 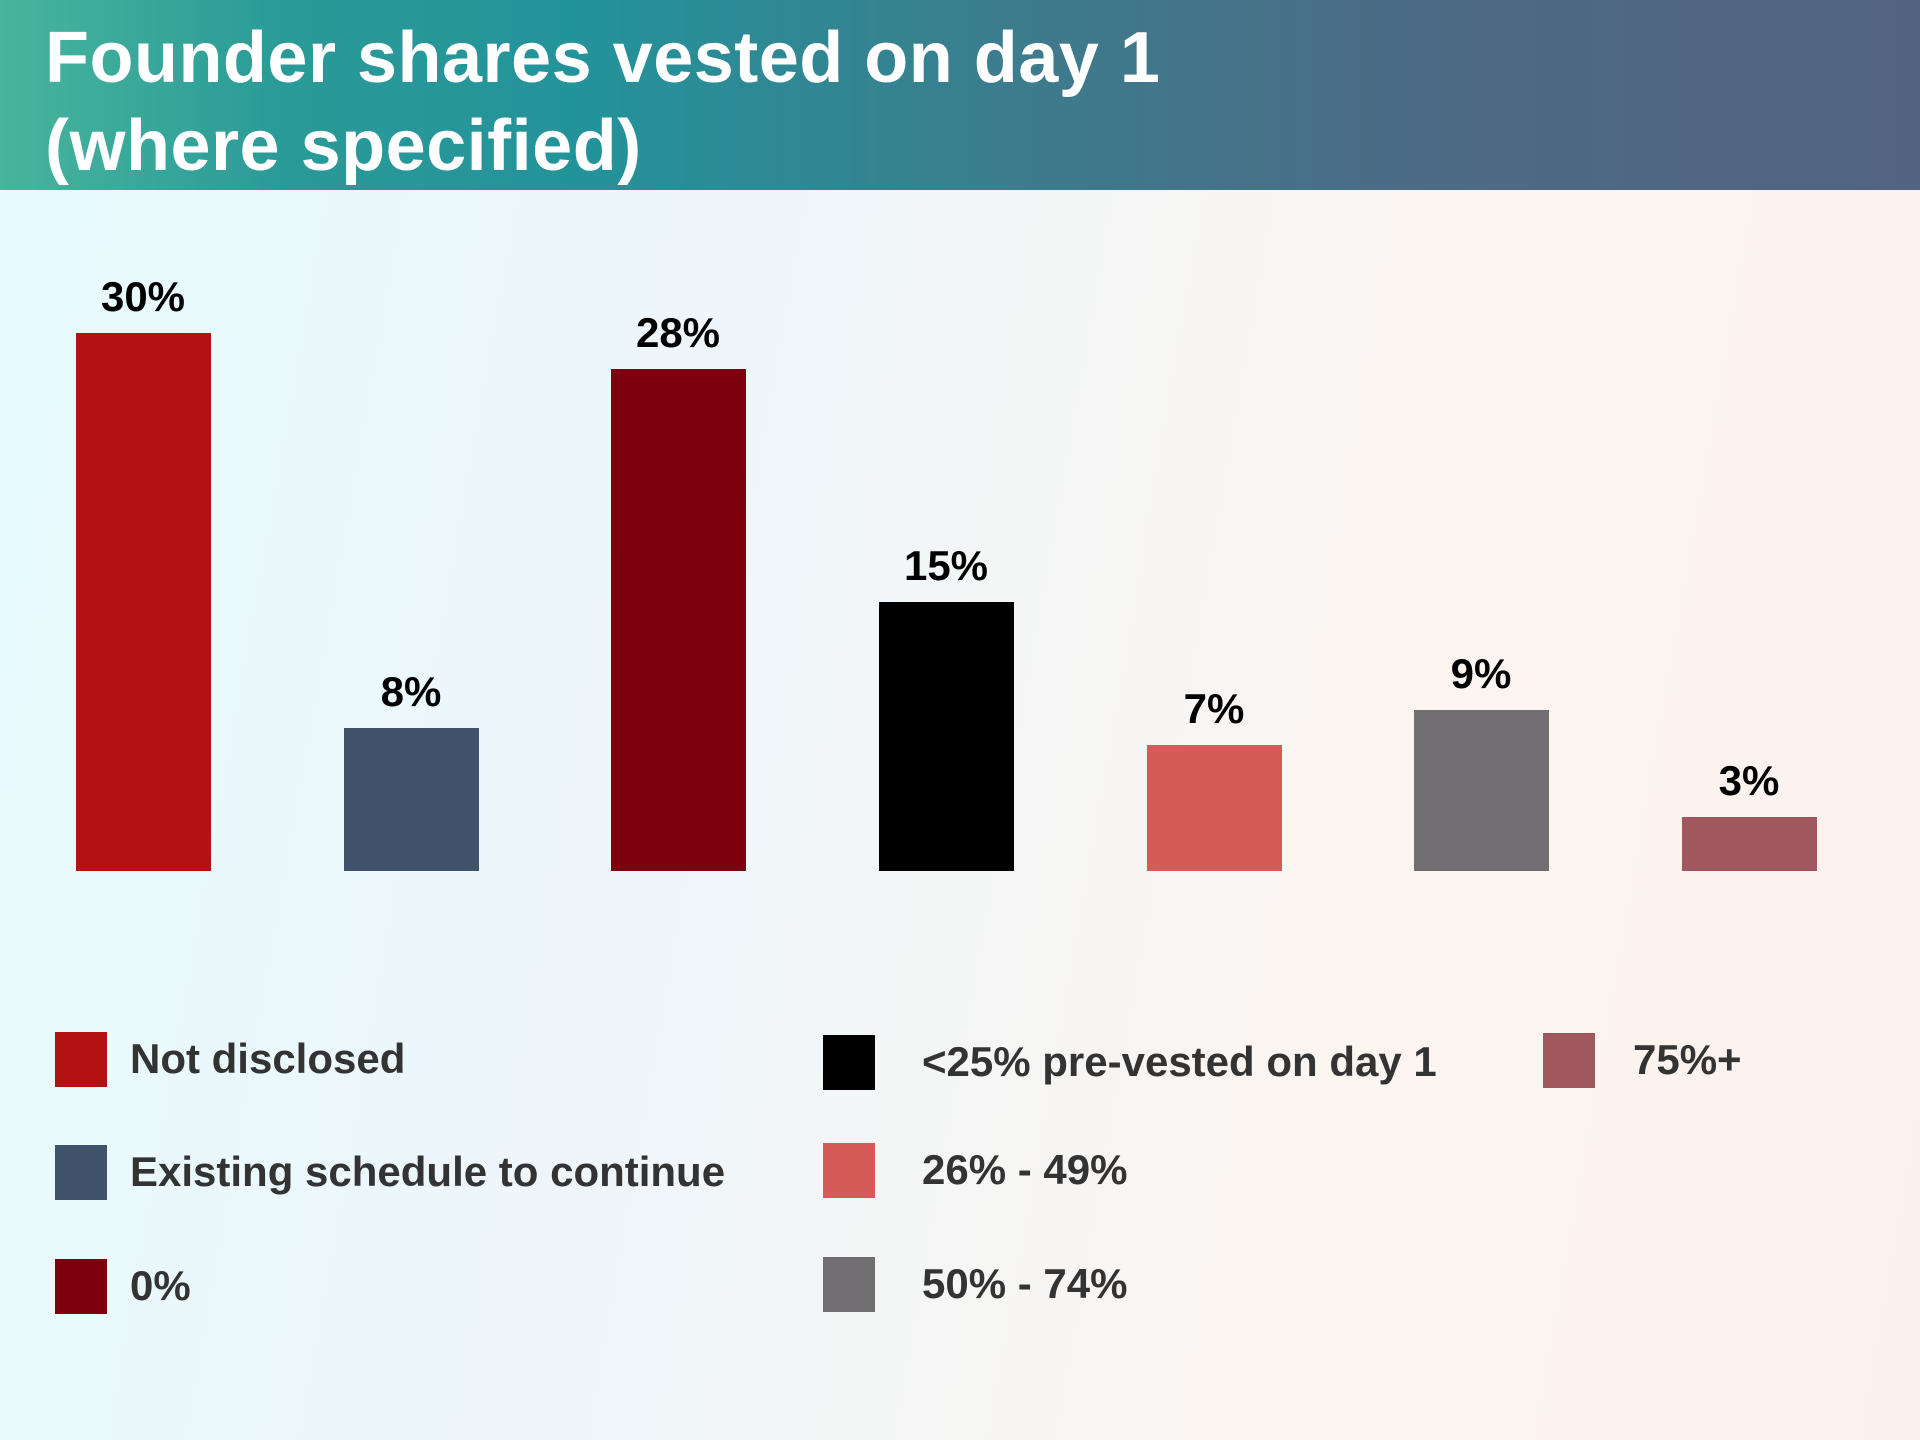 What do you see at coordinates (411, 691) in the screenshot?
I see `bar-value-label: 8%` at bounding box center [411, 691].